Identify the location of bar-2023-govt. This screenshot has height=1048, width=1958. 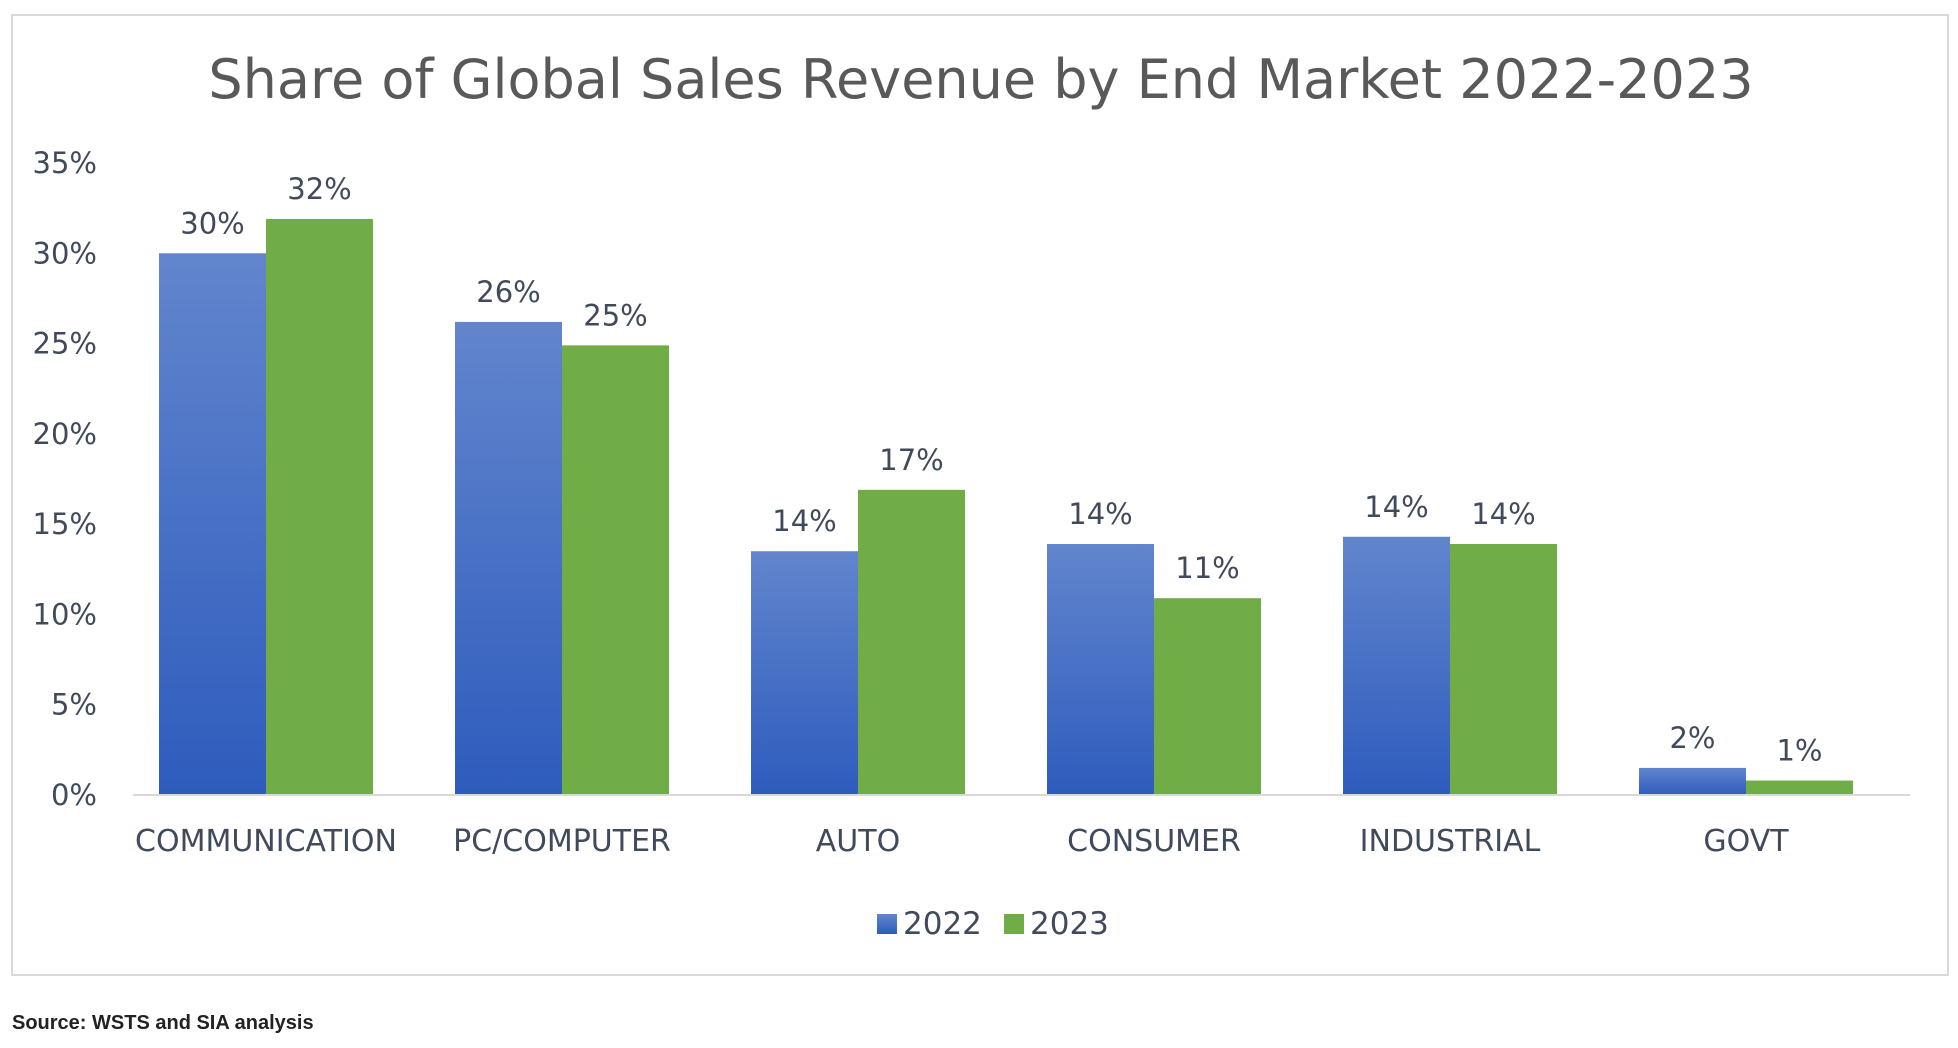
(1799, 787).